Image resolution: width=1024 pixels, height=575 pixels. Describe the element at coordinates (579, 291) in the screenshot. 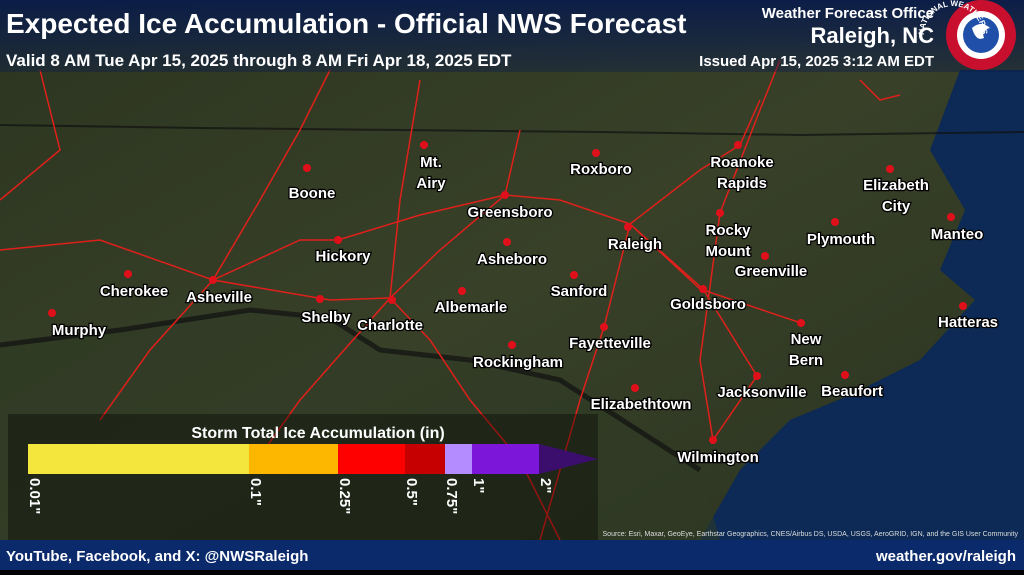

I see `city-label: Sanford` at that location.